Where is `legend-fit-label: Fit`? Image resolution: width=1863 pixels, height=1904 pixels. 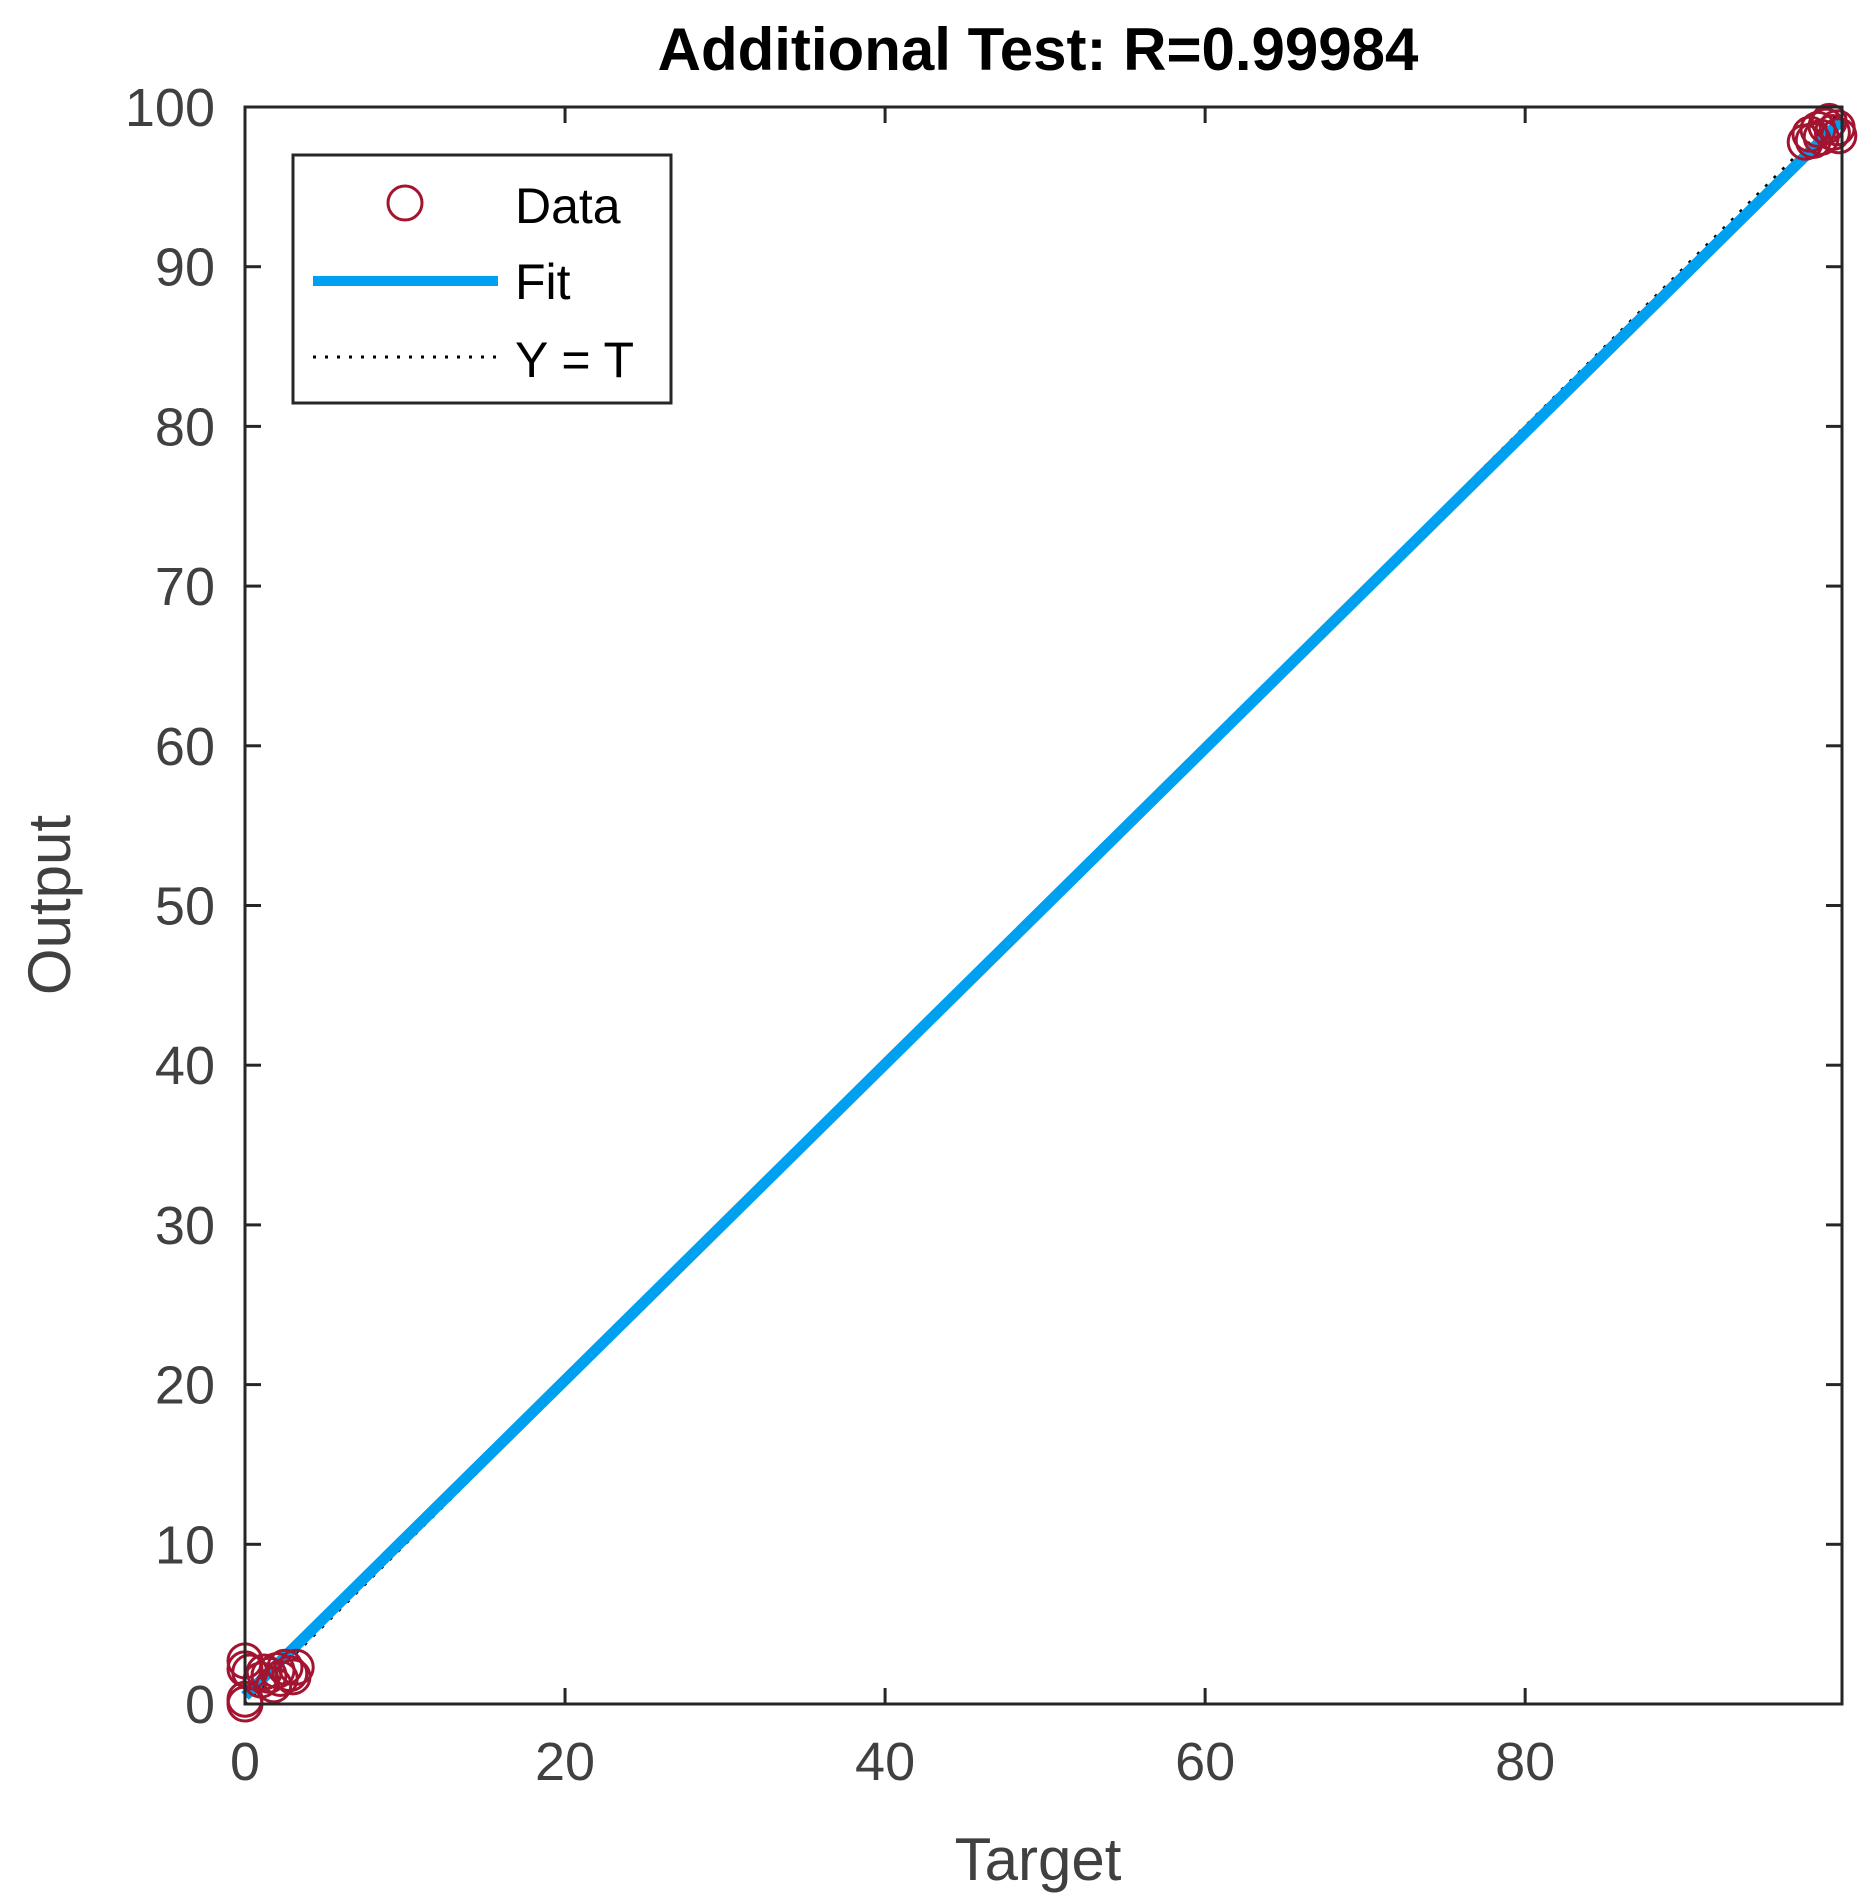
legend-fit-label: Fit is located at coordinates (543, 282).